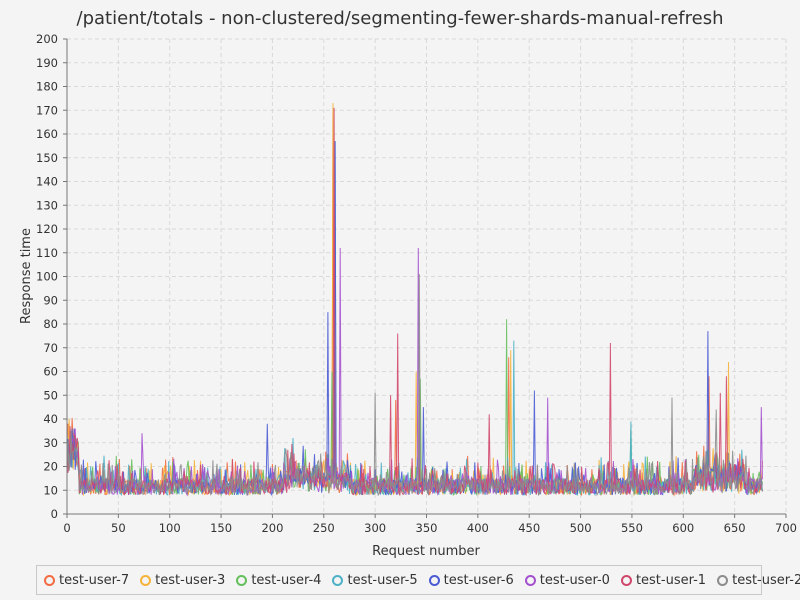  I want to click on legend-item: test-user-5, so click(375, 580).